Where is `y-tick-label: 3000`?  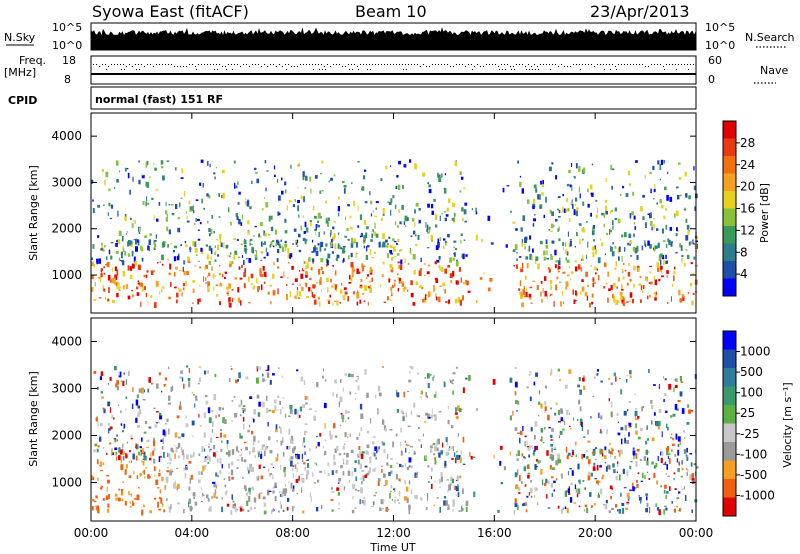
y-tick-label: 3000 is located at coordinates (66, 182).